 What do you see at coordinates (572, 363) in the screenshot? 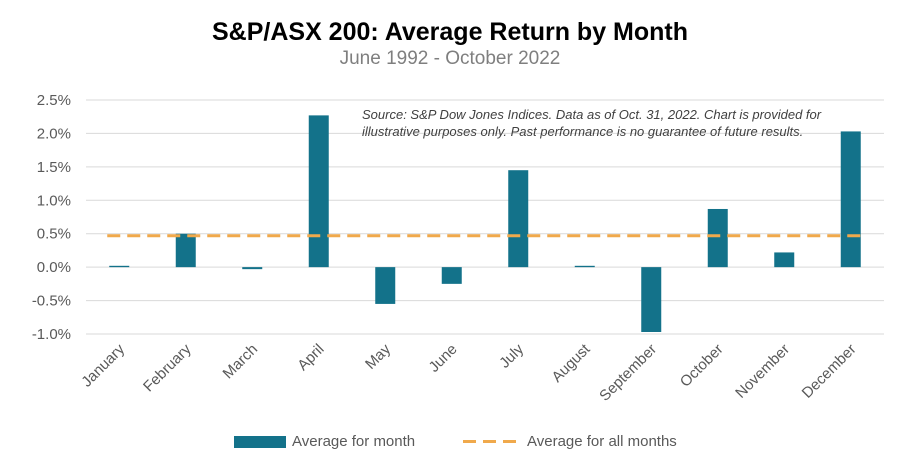
I see `x-tick-label: August` at bounding box center [572, 363].